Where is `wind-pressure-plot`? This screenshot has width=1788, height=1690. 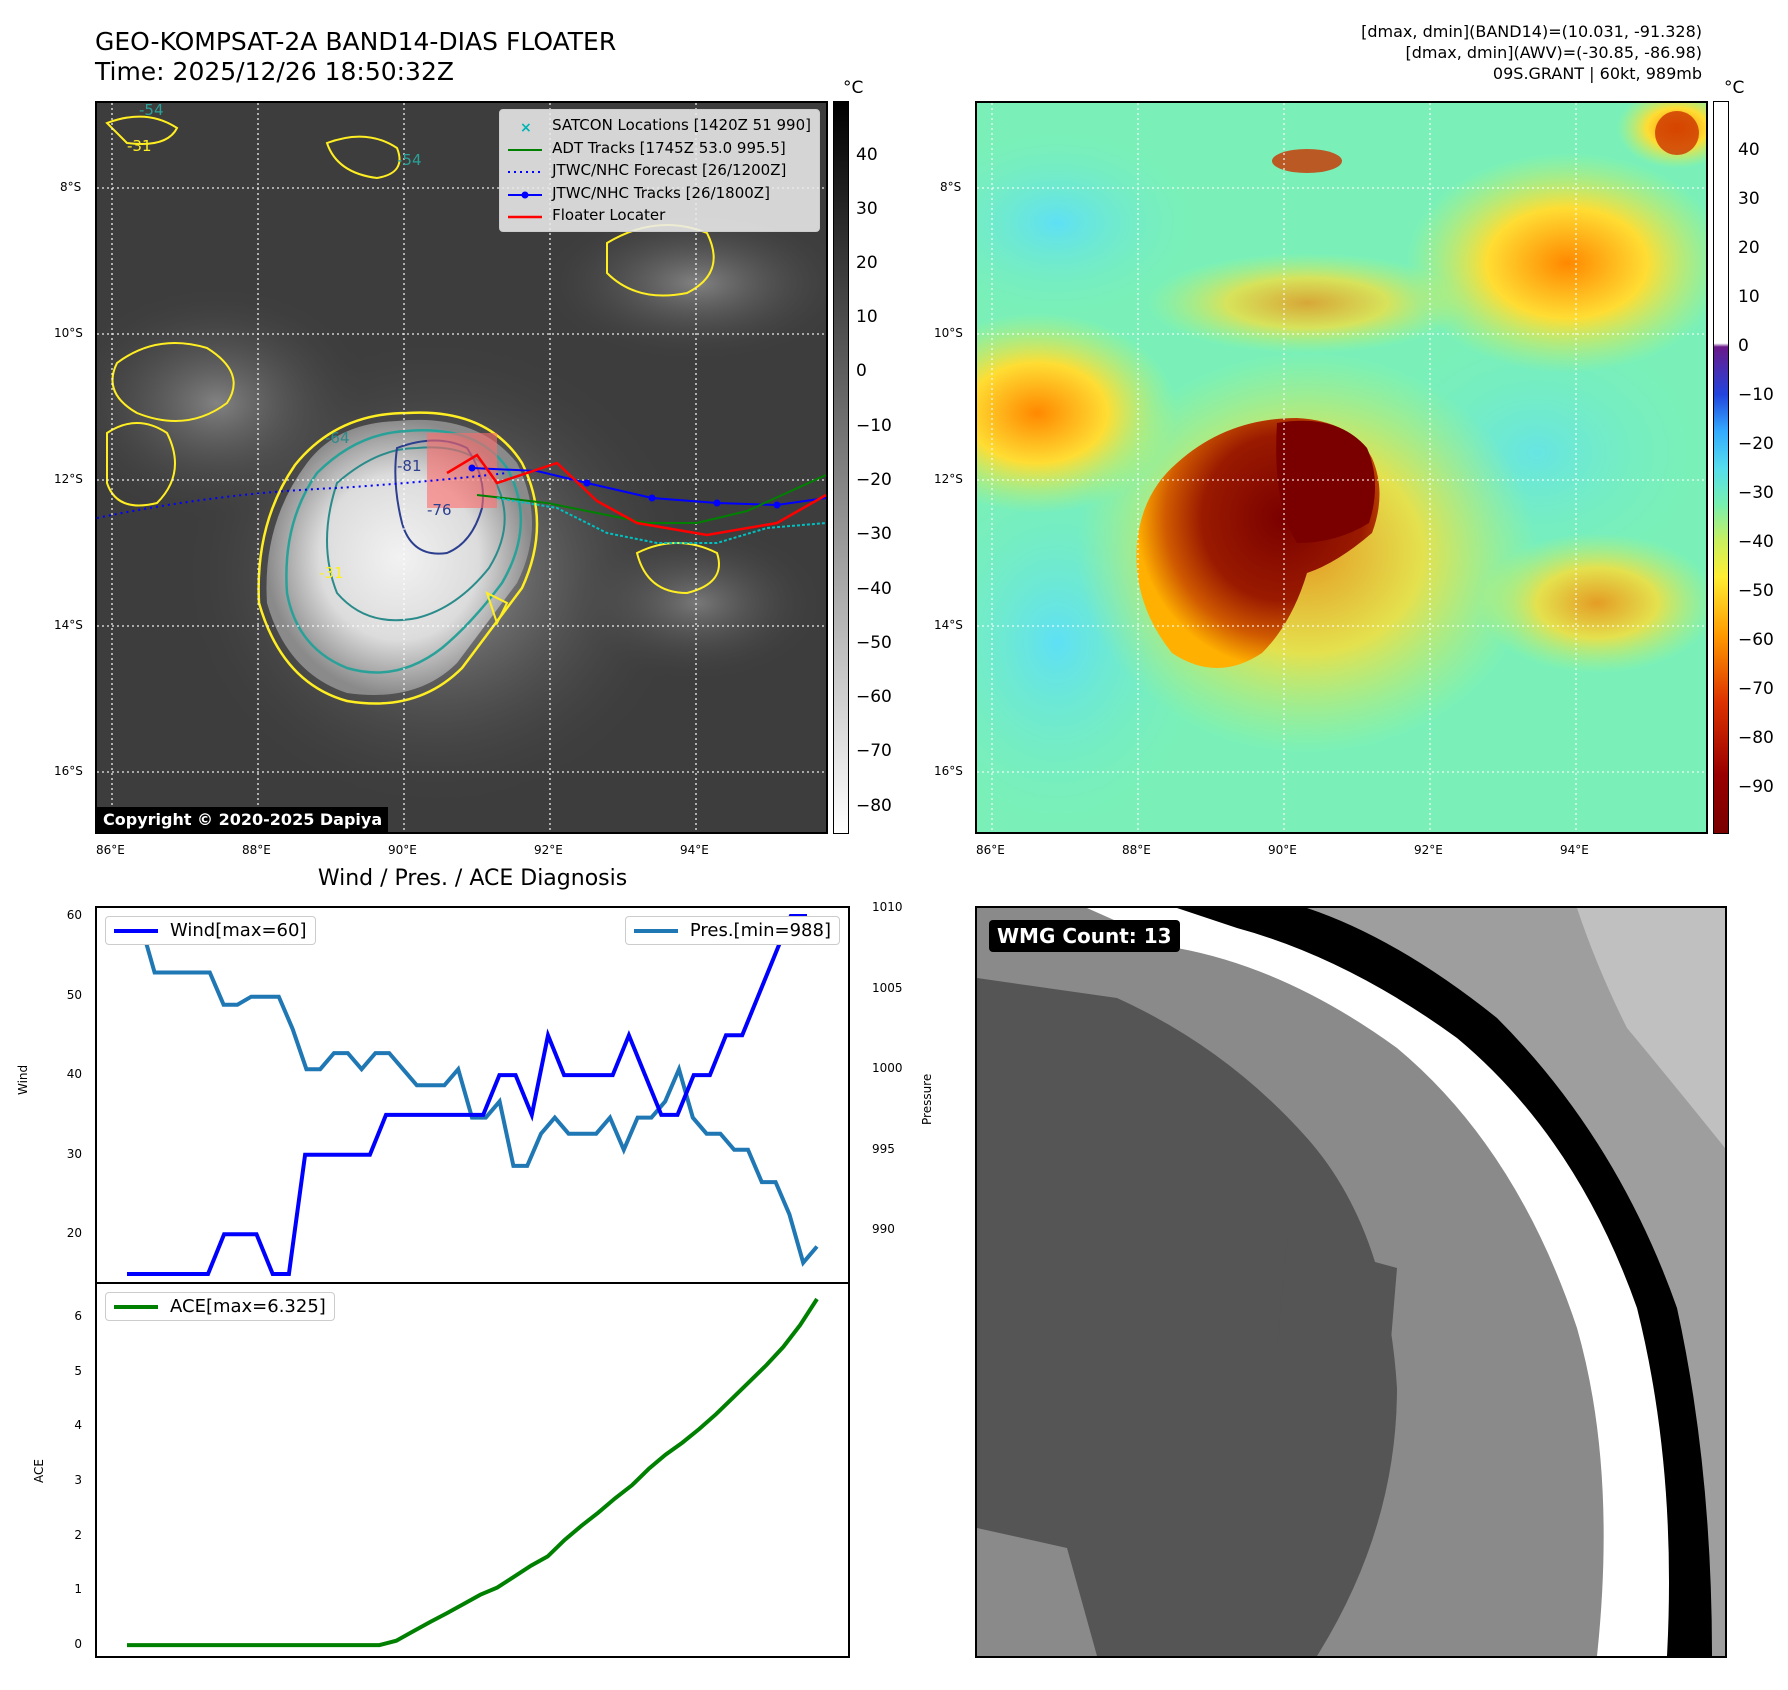
wind-pressure-plot is located at coordinates (473, 1095).